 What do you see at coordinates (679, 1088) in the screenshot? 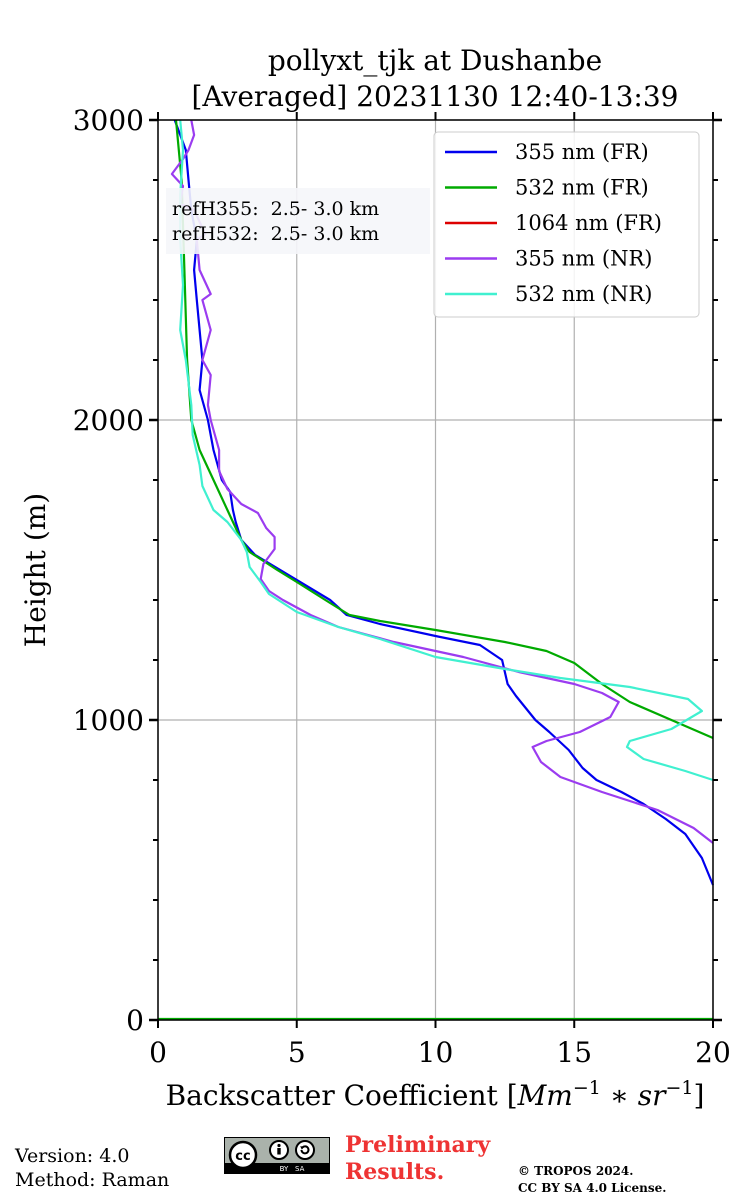
I see `x-axis-label-exp2: −1` at bounding box center [679, 1088].